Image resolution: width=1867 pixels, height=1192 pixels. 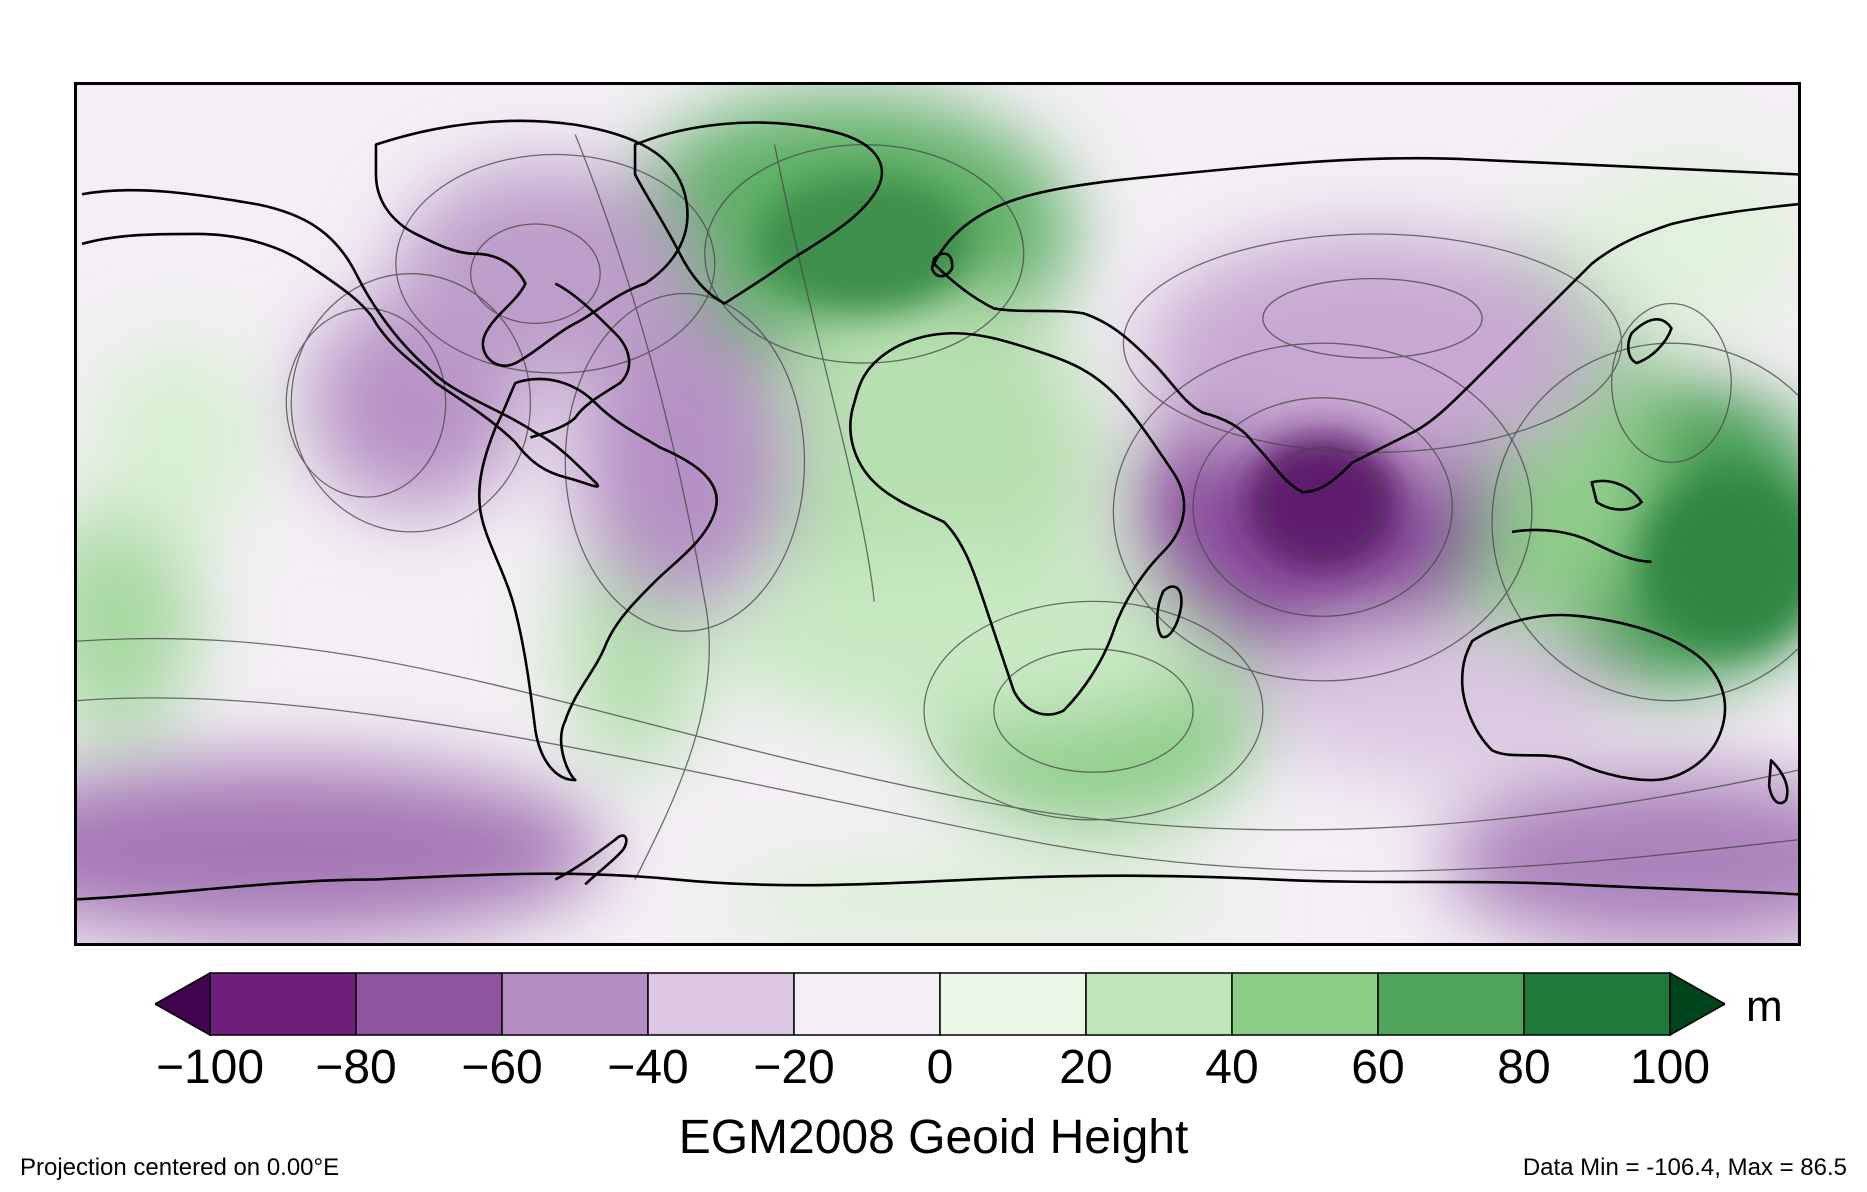 I want to click on colorbar-tick-label: 0, so click(x=940, y=1067).